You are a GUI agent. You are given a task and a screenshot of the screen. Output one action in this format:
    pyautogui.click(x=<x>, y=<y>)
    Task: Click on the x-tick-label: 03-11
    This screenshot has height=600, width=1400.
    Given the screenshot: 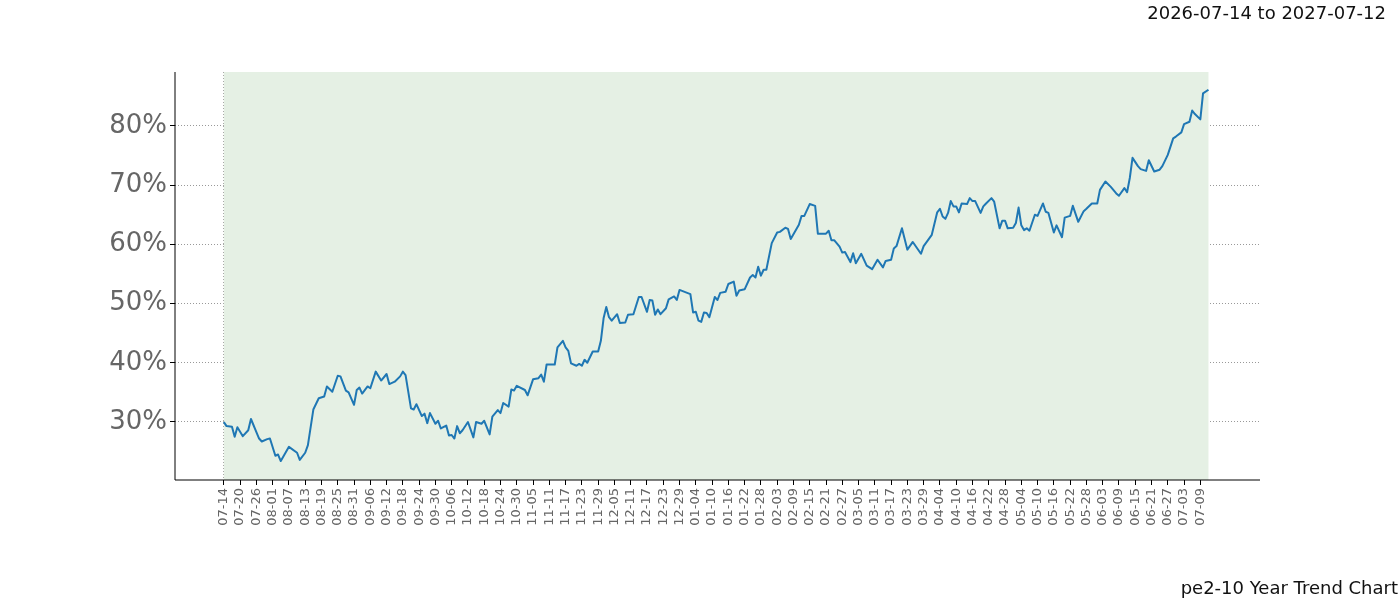 What is the action you would take?
    pyautogui.click(x=874, y=507)
    